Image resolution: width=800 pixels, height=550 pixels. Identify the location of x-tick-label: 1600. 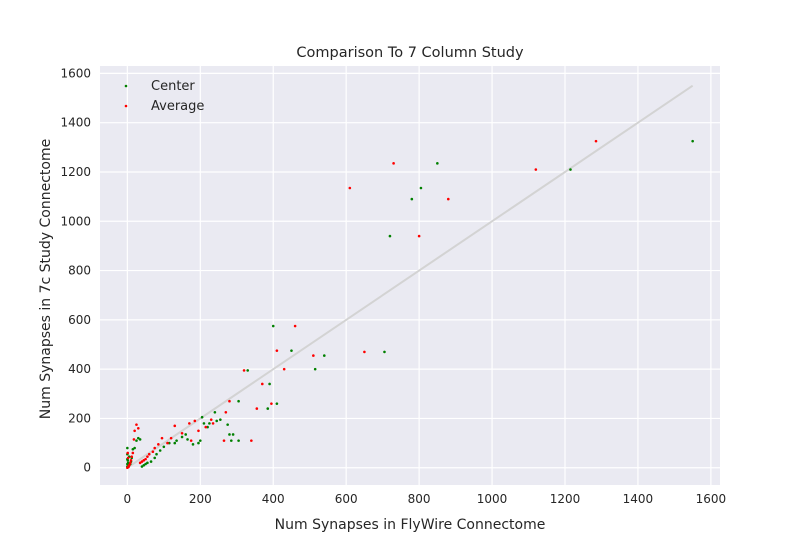
(711, 499).